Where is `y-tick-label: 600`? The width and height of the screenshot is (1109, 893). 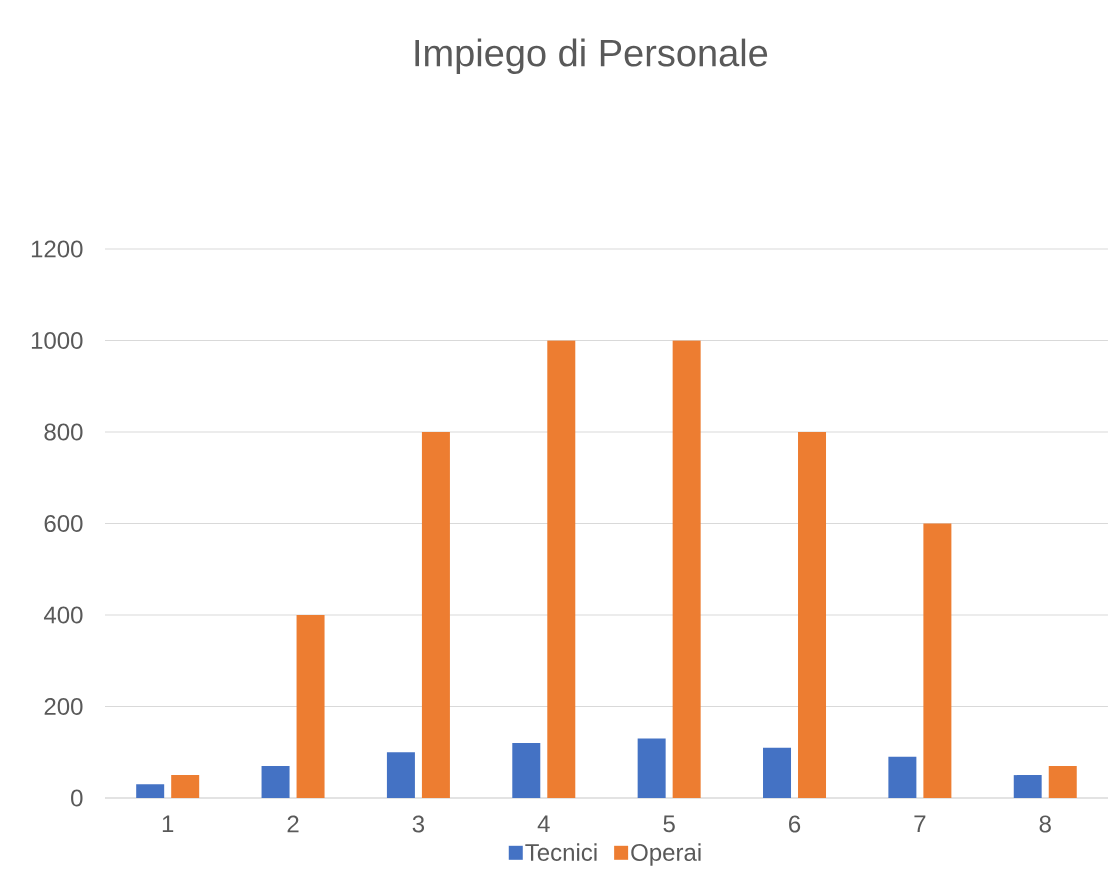
y-tick-label: 600 is located at coordinates (63, 523).